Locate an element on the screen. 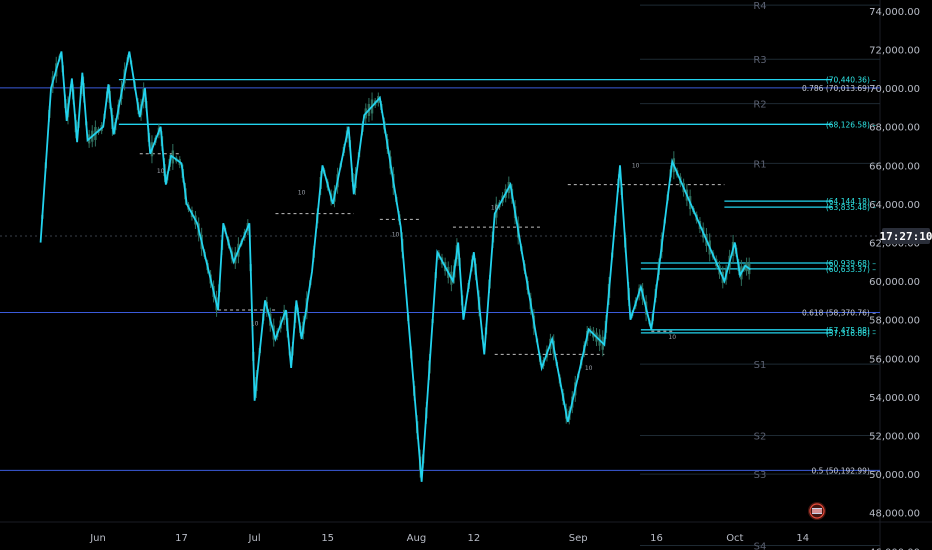 Image resolution: width=932 pixels, height=550 pixels. level-label: (60,633.37) – is located at coordinates (851, 269).